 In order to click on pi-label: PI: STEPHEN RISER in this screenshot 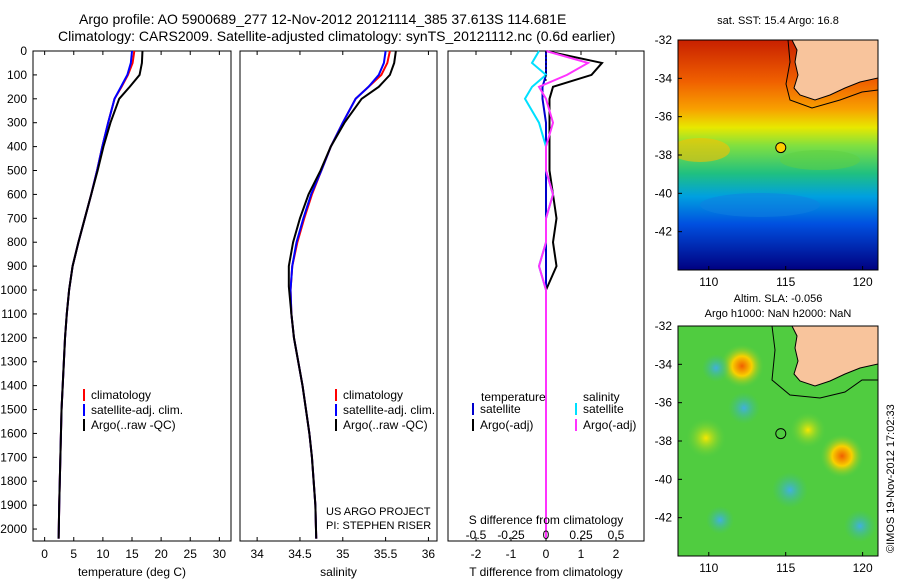, I will do `click(378, 526)`.